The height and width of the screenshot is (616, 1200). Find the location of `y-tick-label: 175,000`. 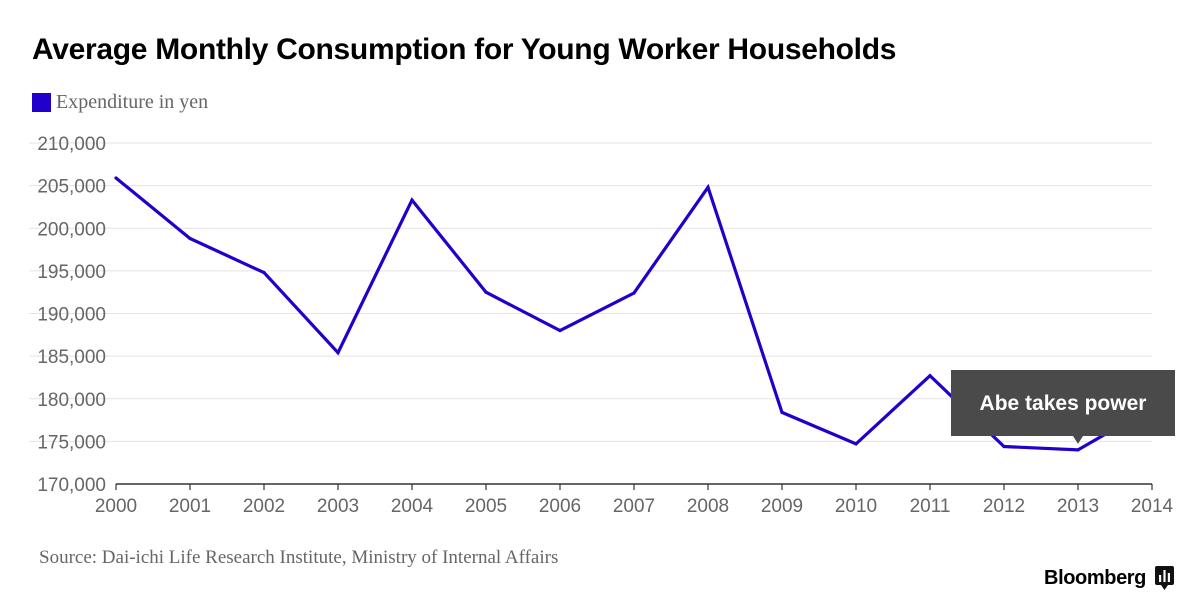

y-tick-label: 175,000 is located at coordinates (71, 442).